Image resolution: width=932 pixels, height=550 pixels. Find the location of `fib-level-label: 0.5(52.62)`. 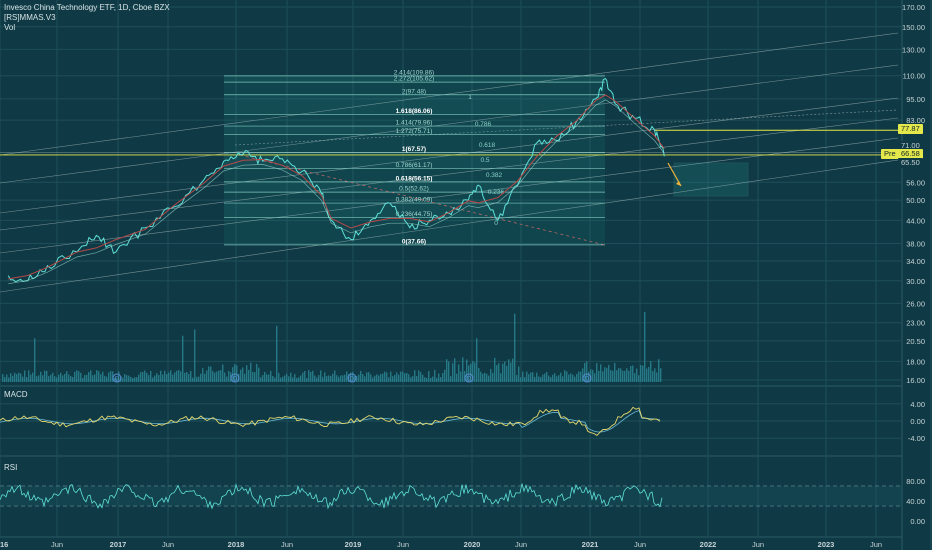

fib-level-label: 0.5(52.62) is located at coordinates (414, 189).